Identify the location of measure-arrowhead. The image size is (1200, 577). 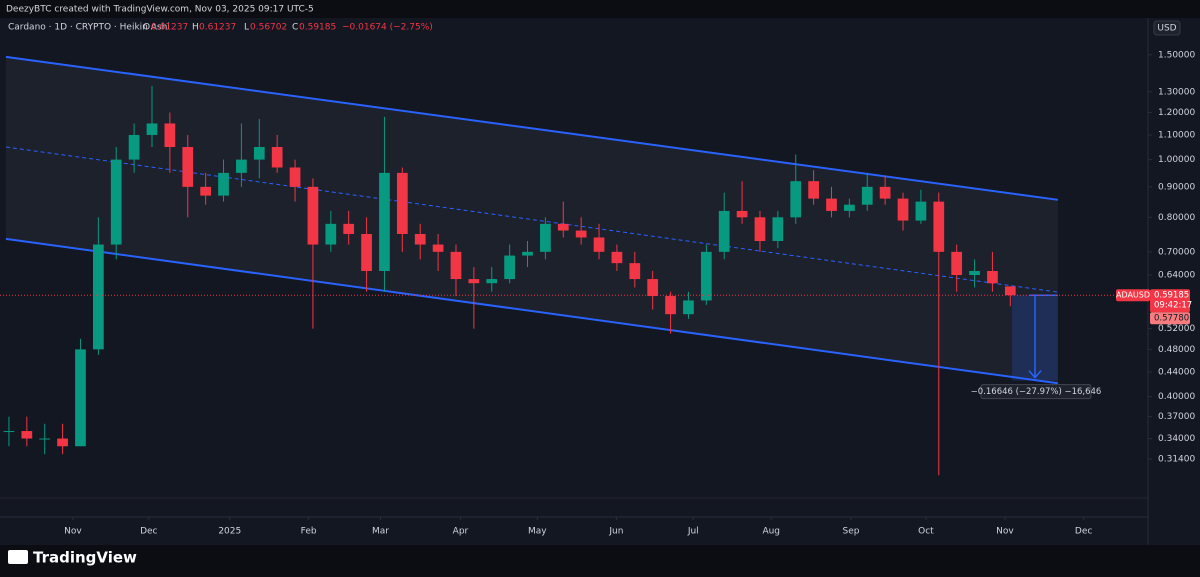
(1035, 374).